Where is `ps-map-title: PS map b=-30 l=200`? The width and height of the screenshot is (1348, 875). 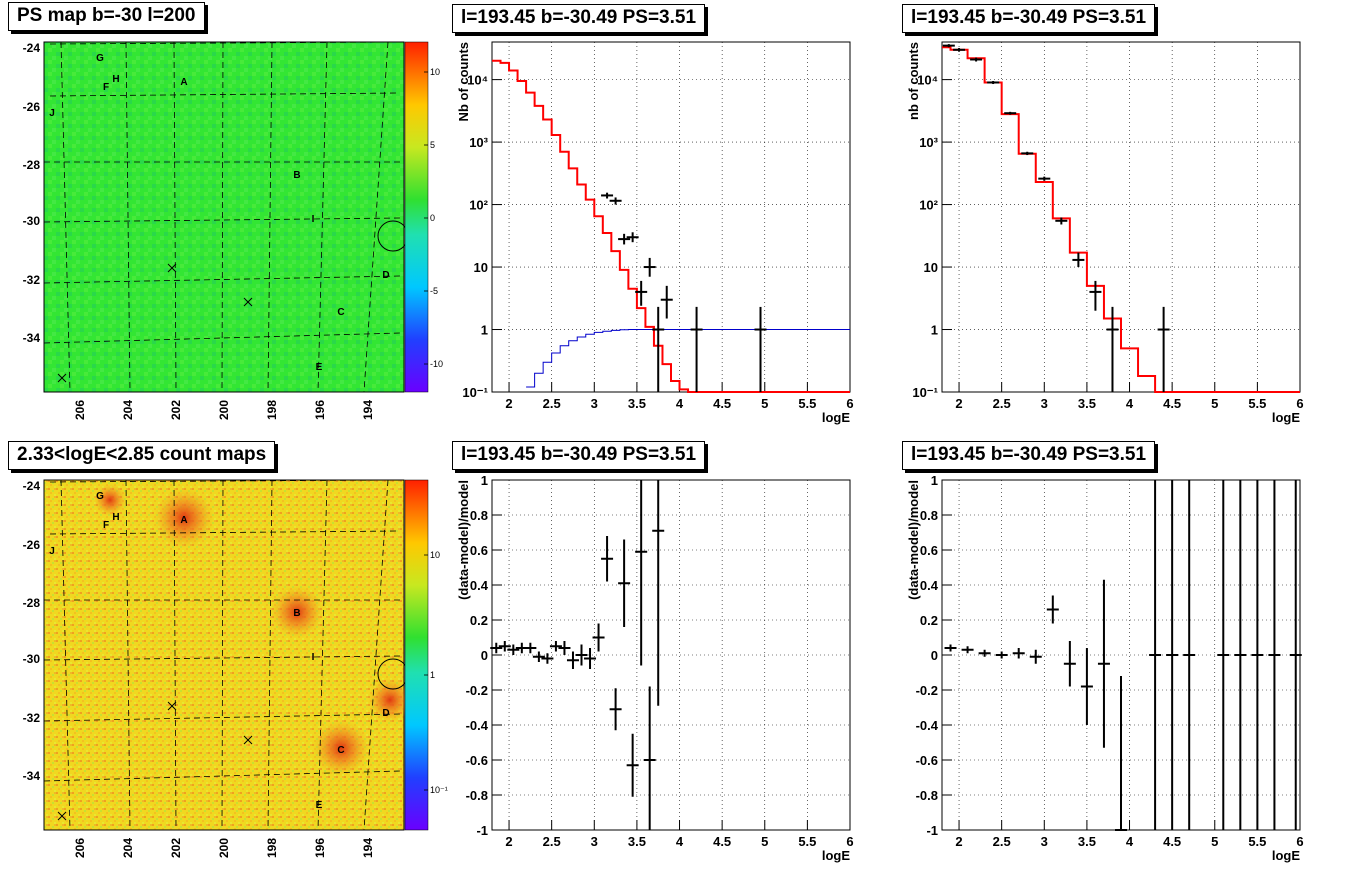
ps-map-title: PS map b=-30 l=200 is located at coordinates (106, 16).